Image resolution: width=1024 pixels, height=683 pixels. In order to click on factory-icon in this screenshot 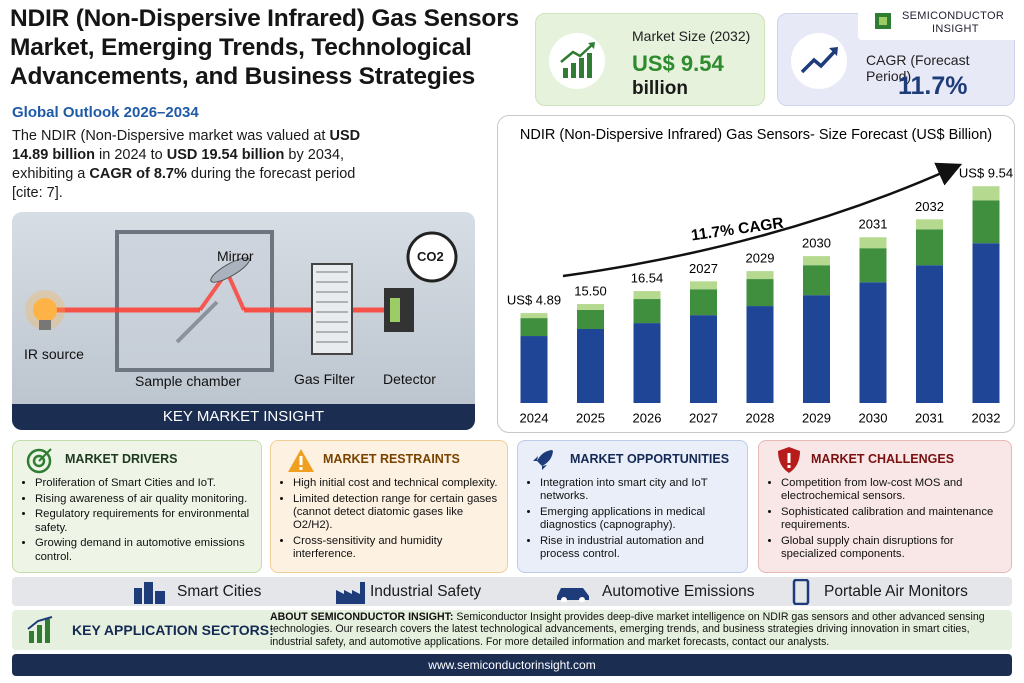, I will do `click(350, 593)`.